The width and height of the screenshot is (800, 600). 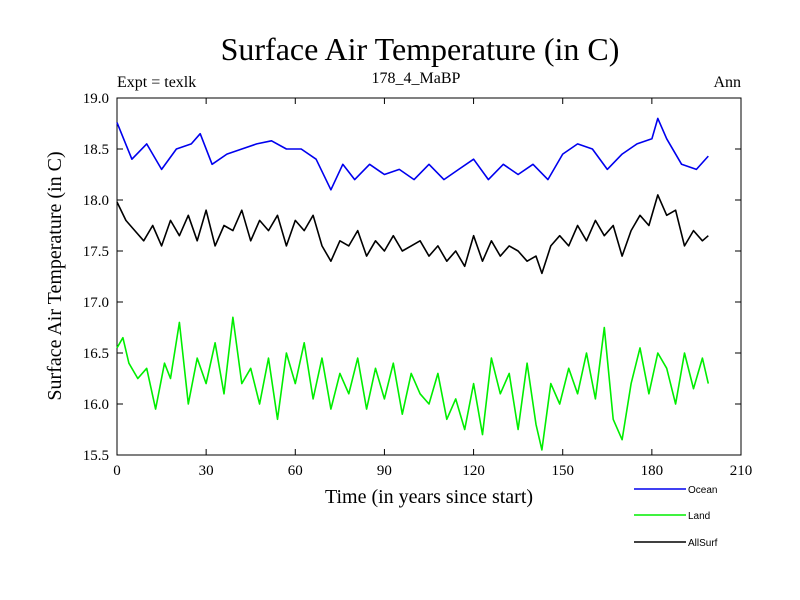 I want to click on experiment-label: Expt = texlk, so click(x=156, y=82).